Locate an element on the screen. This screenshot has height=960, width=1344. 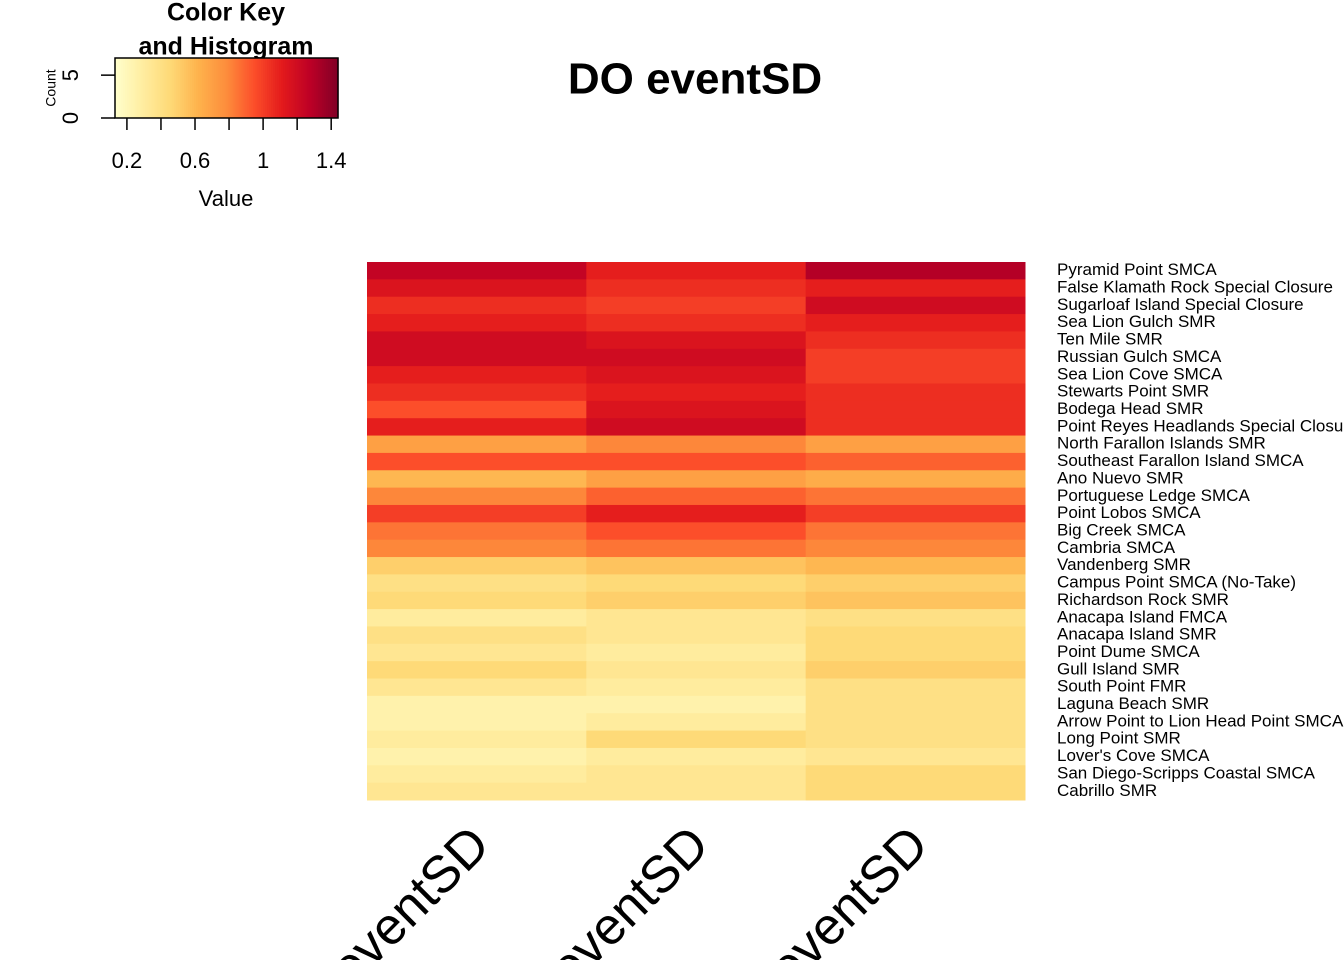
row-label: Arrow Point to Lion Head Point SMCA is located at coordinates (1200, 720).